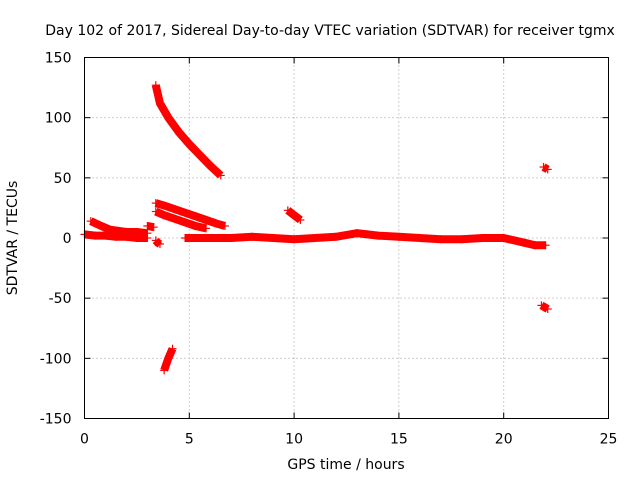 The height and width of the screenshot is (480, 640). Describe the element at coordinates (609, 440) in the screenshot. I see `x-tick-label: 25` at that location.